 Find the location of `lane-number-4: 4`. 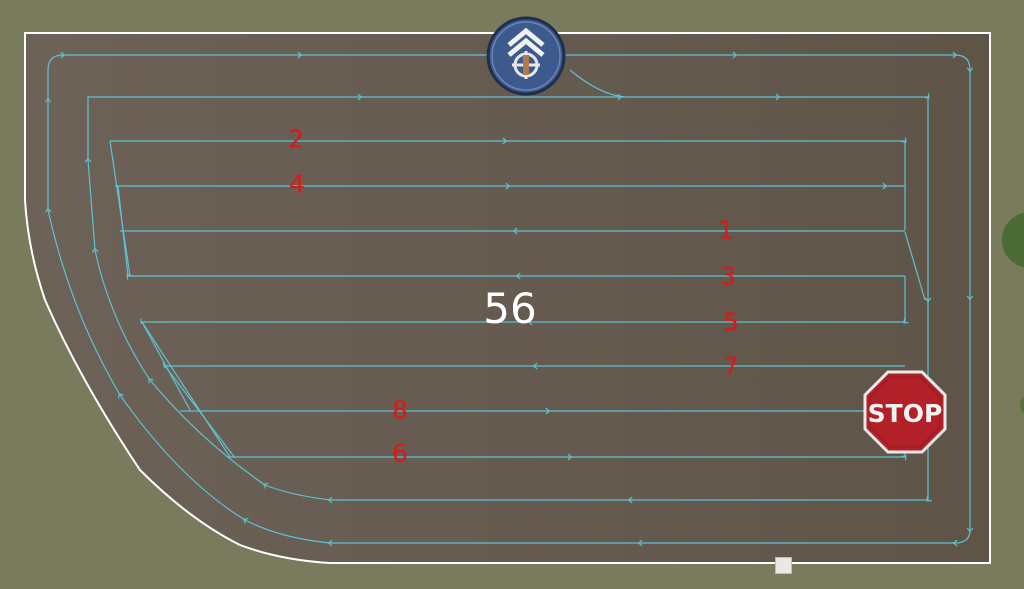

lane-number-4: 4 is located at coordinates (297, 184).